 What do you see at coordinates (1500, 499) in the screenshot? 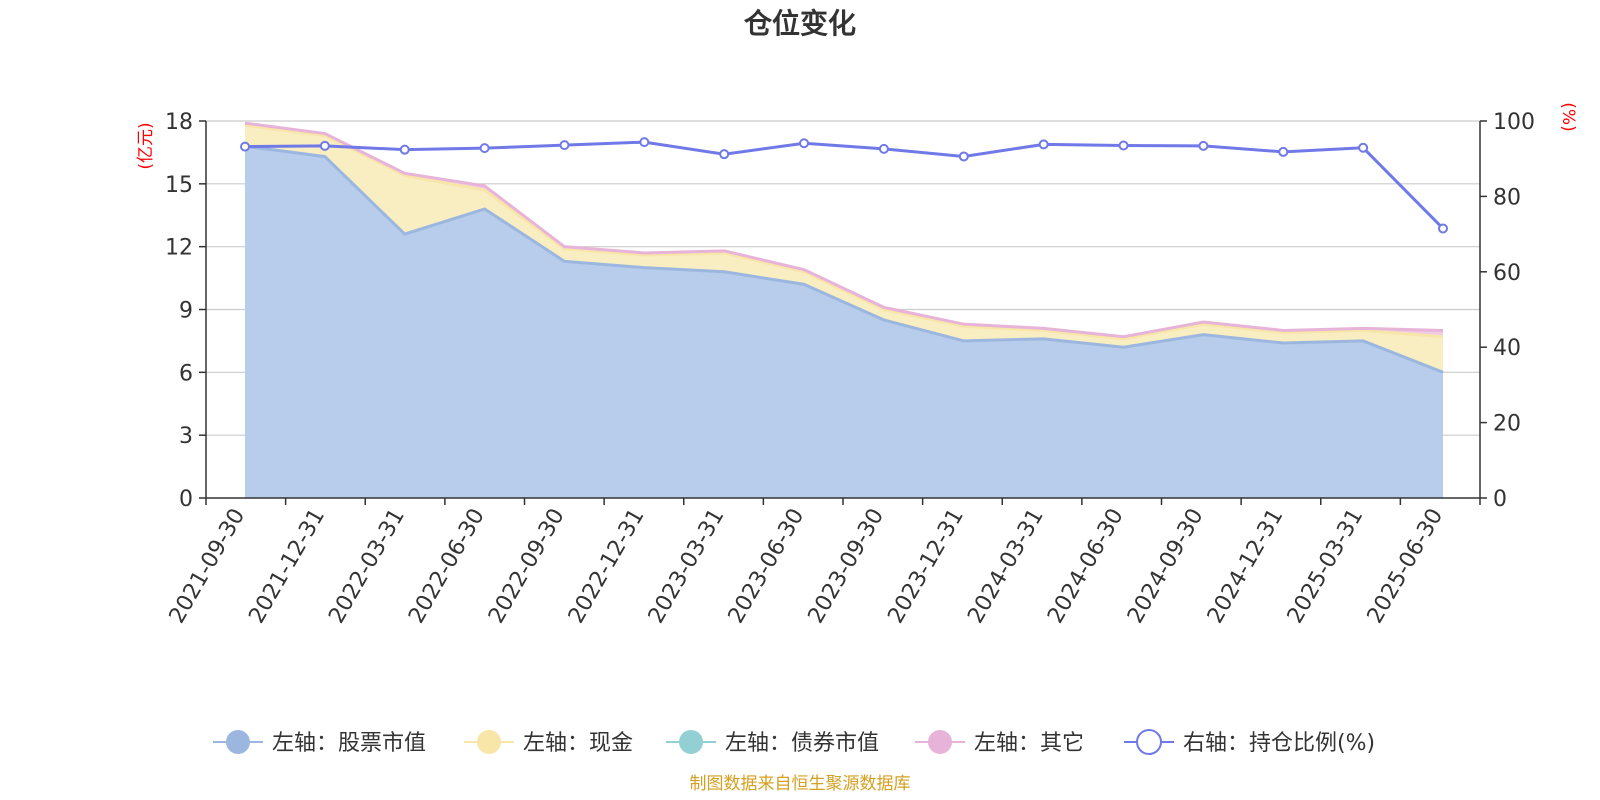
I see `right-tick-label: 0` at bounding box center [1500, 499].